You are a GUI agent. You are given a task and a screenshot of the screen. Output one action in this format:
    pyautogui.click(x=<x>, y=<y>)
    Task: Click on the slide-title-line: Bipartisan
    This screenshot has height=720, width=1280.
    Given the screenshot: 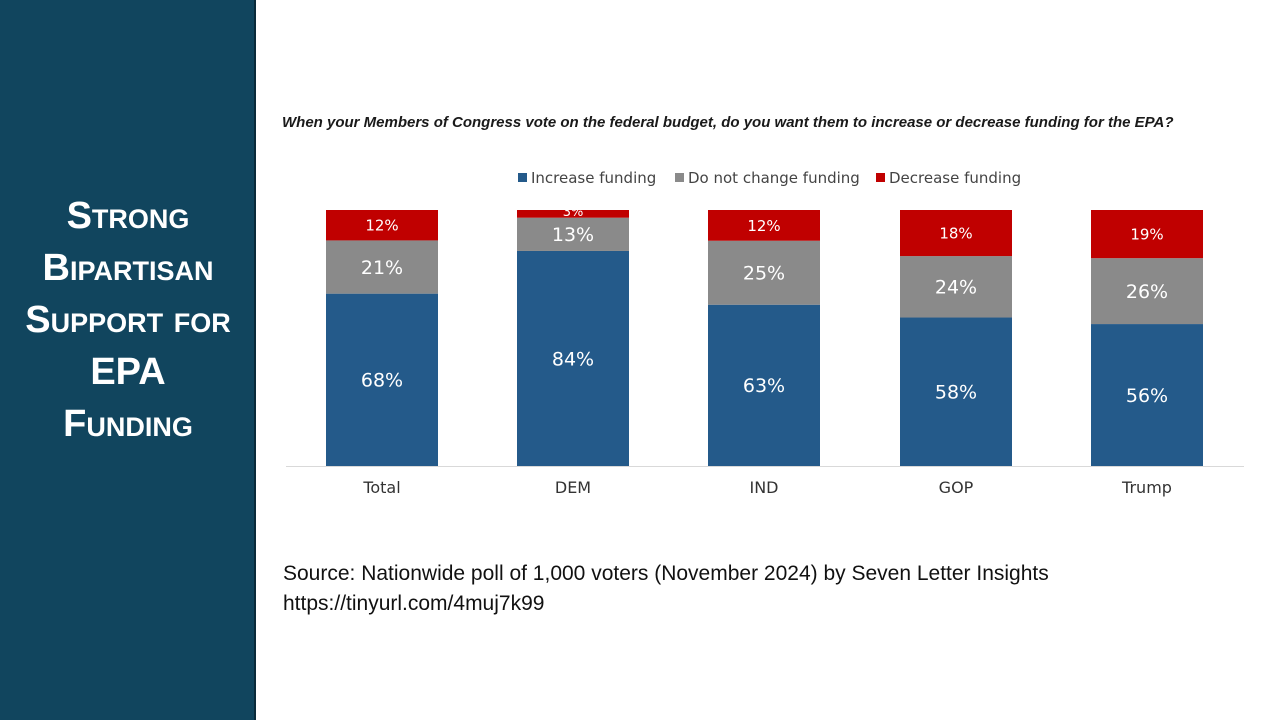 What is the action you would take?
    pyautogui.click(x=128, y=268)
    